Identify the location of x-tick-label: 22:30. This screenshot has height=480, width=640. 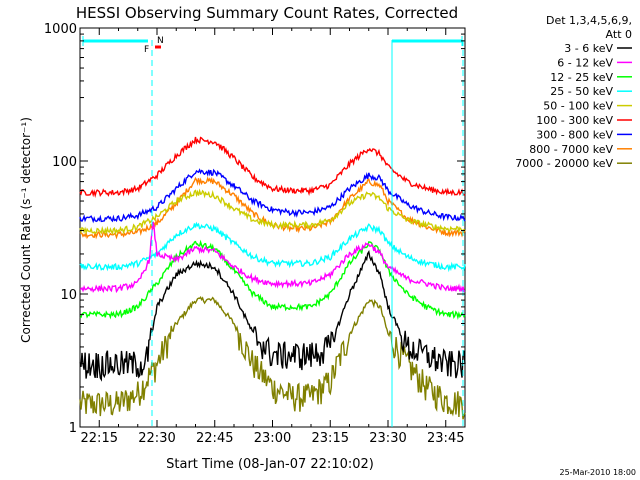
(156, 438).